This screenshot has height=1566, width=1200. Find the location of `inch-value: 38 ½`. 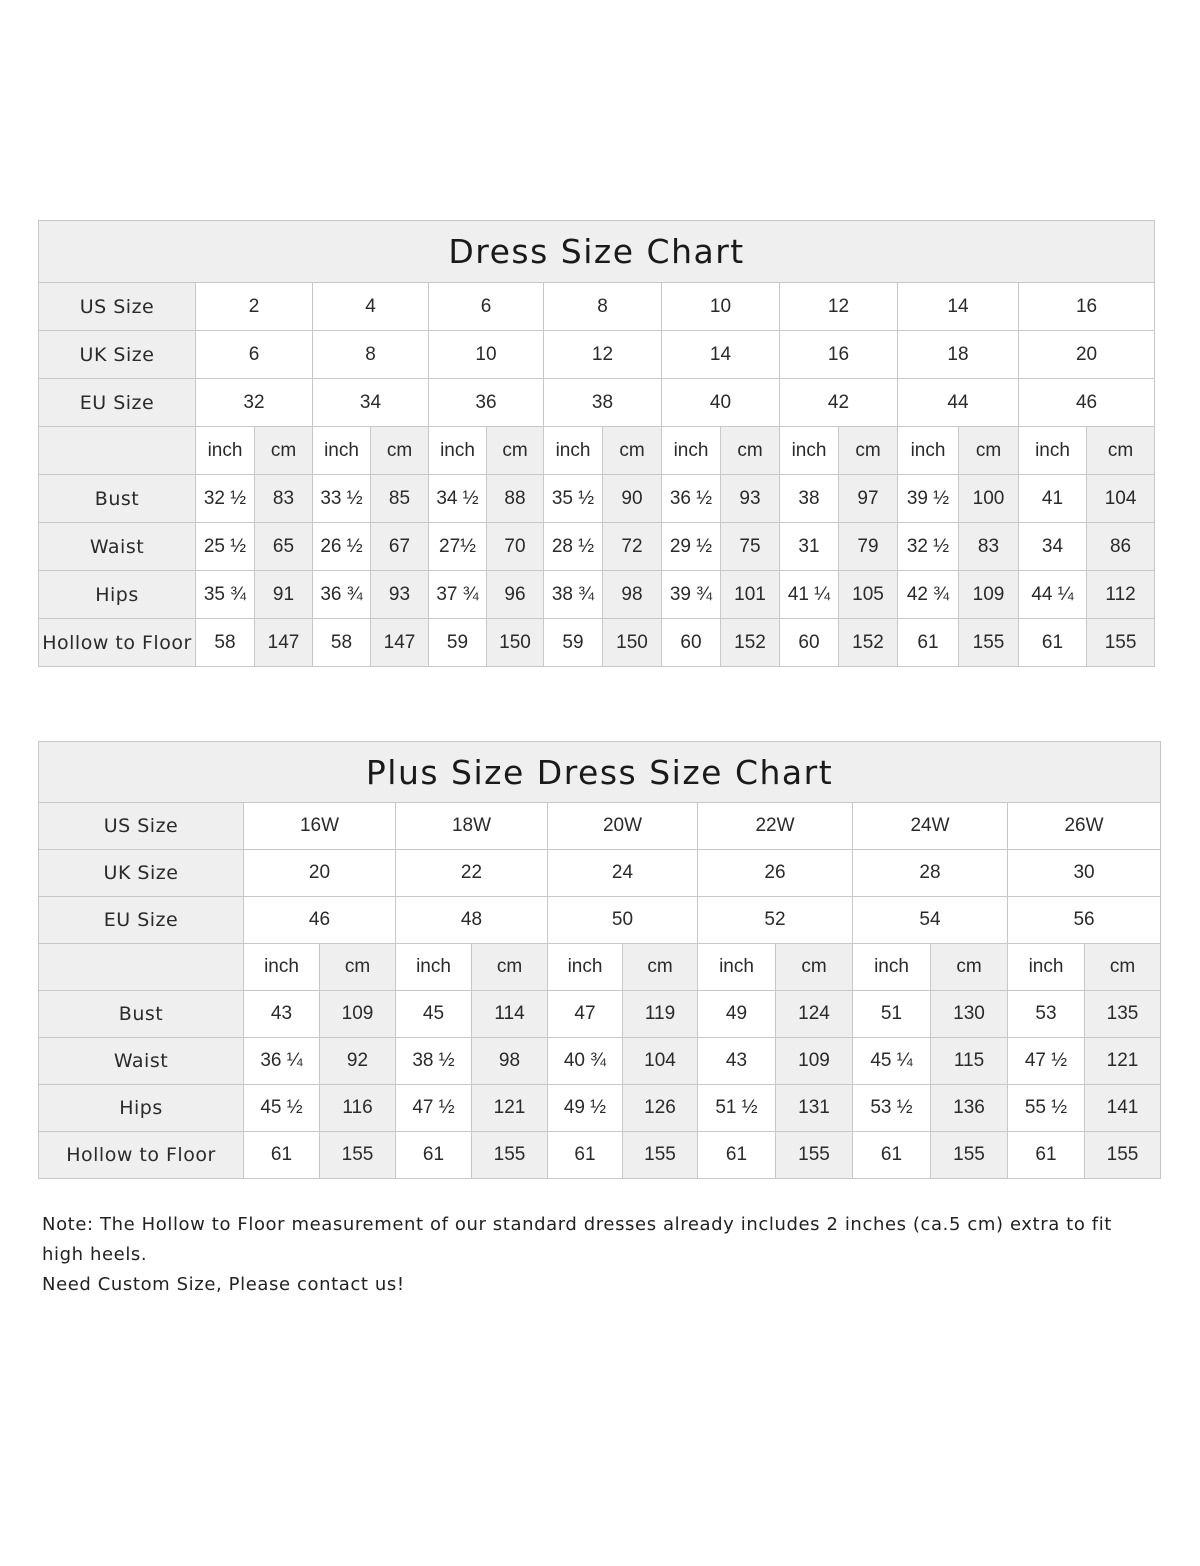

inch-value: 38 ½ is located at coordinates (433, 1061).